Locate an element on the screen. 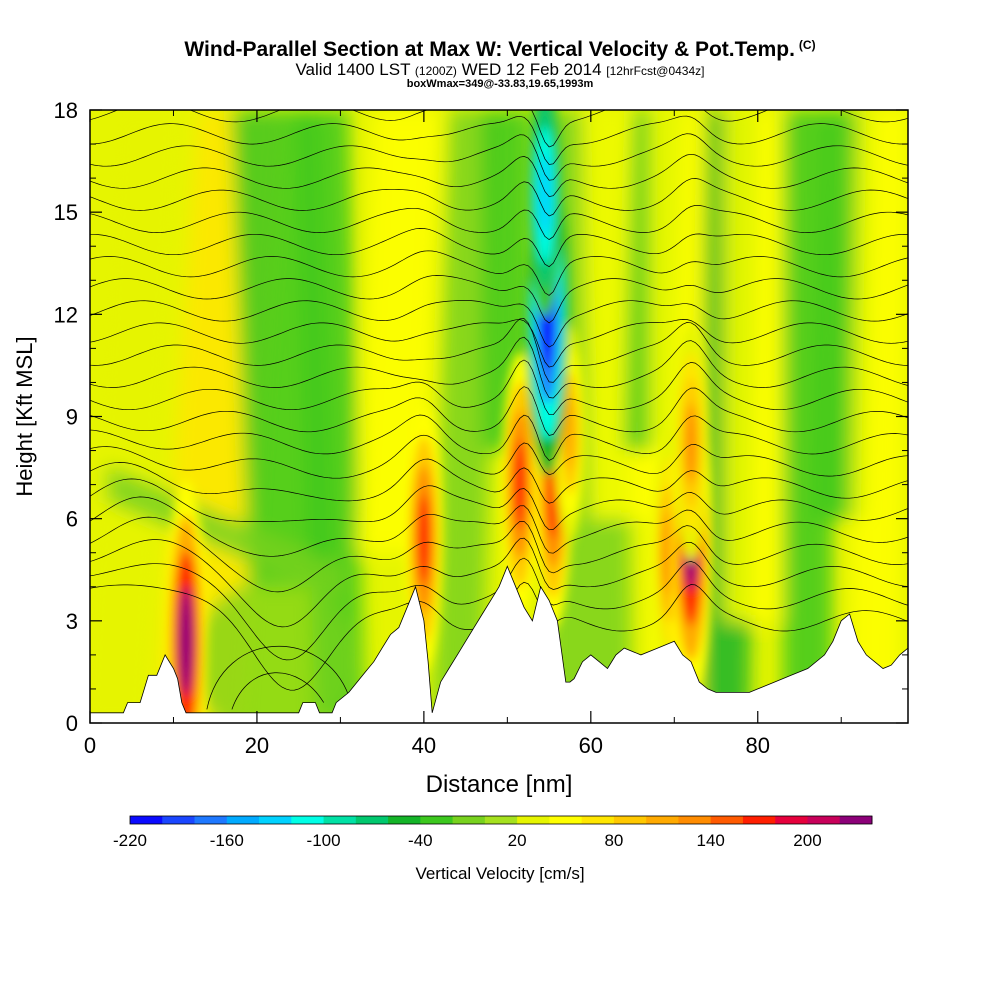 This screenshot has width=1000, height=1000. y-tick-label: 12 is located at coordinates (66, 314).